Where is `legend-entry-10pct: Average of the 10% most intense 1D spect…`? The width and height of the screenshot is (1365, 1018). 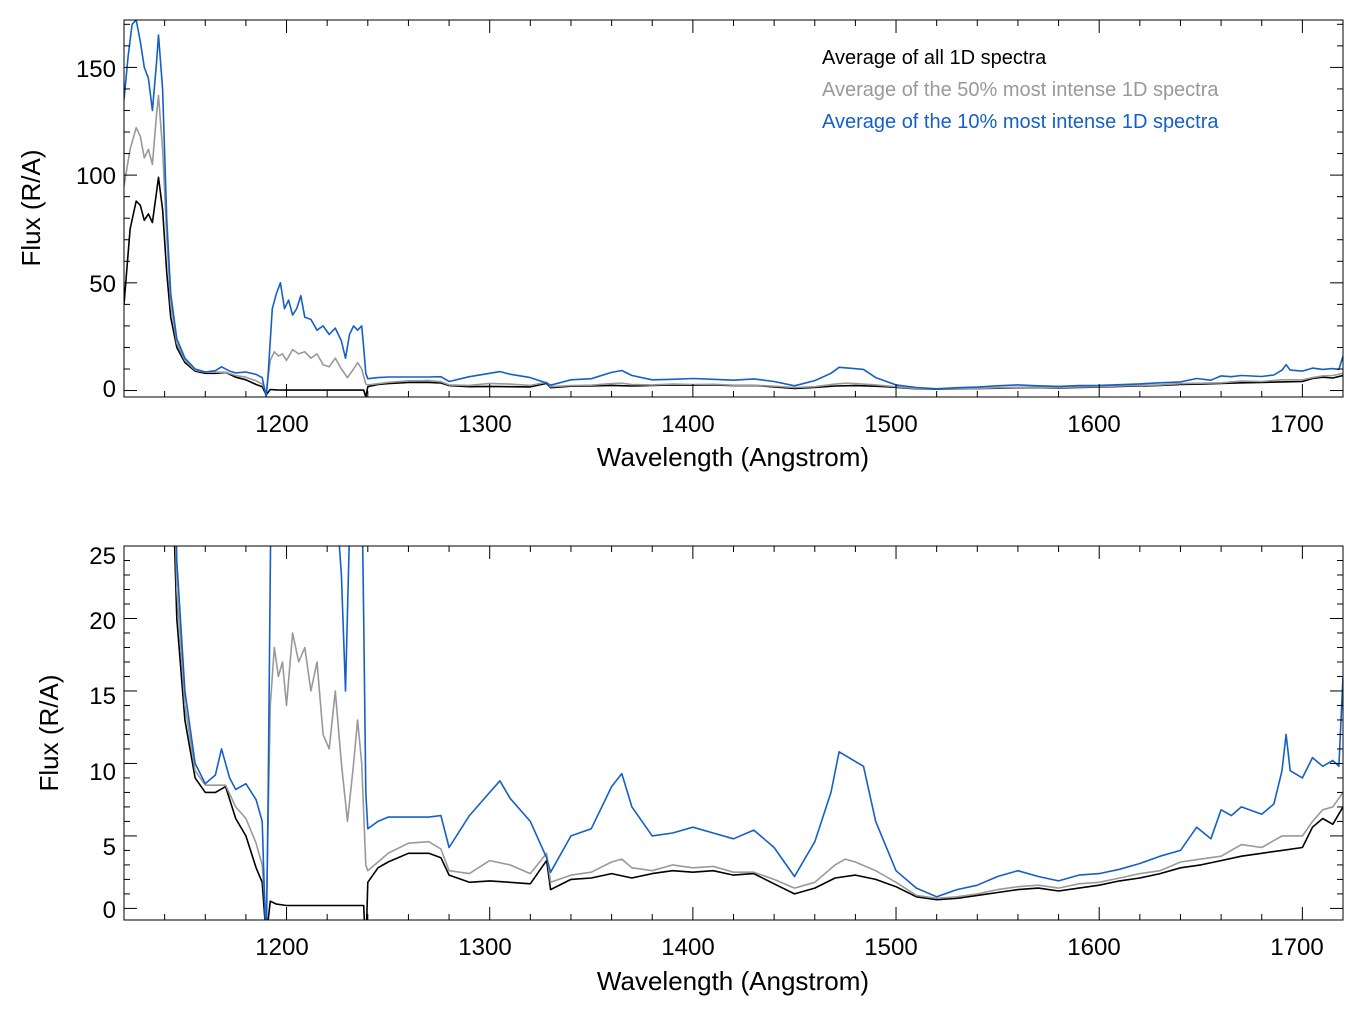 legend-entry-10pct: Average of the 10% most intense 1D spect… is located at coordinates (1020, 122).